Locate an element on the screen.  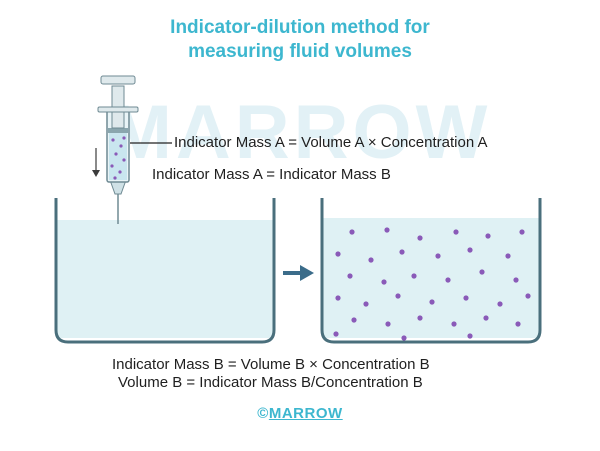
syringe-icon is located at coordinates (115, 149).